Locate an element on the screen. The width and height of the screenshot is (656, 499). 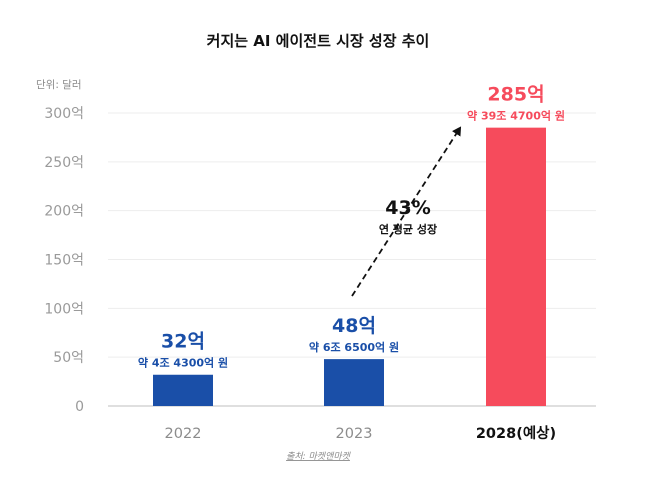
krw-label: 약 39조 4700억 원 is located at coordinates (516, 116).